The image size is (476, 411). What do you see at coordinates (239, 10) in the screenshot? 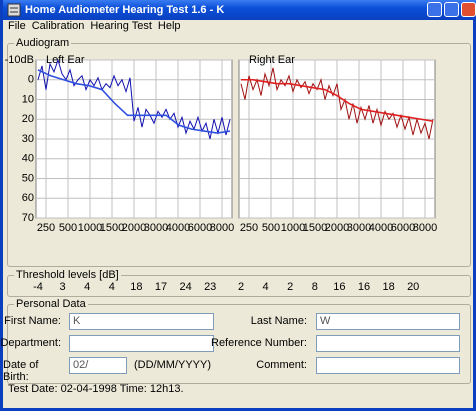
I see `title-bar: Home Audiometer Hearing Test 1.6 - K` at bounding box center [239, 10].